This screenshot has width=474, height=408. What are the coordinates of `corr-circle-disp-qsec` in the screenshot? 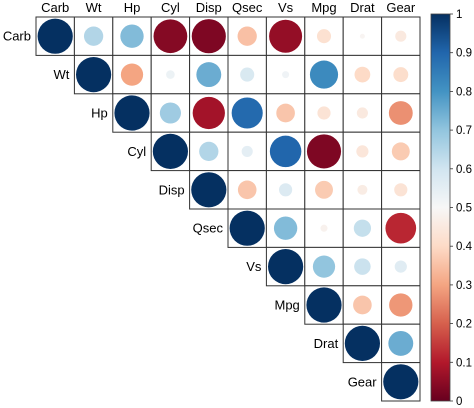 It's located at (247, 190).